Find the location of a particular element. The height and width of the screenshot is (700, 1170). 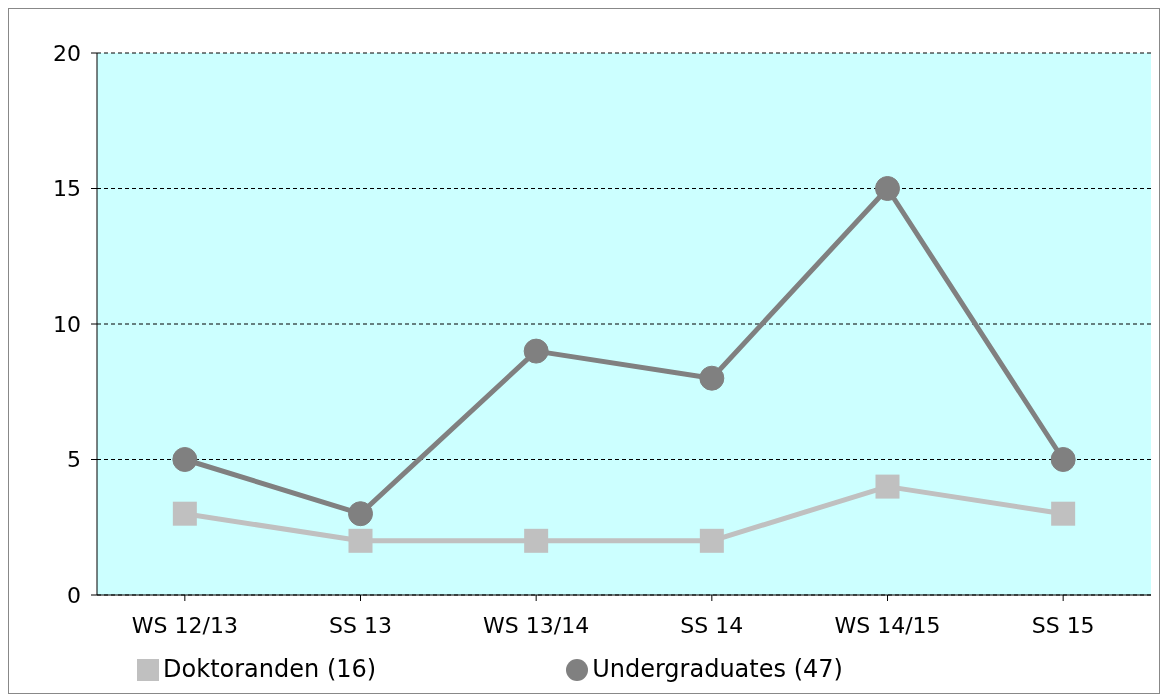

x-tick-label: SS 14 is located at coordinates (712, 625).